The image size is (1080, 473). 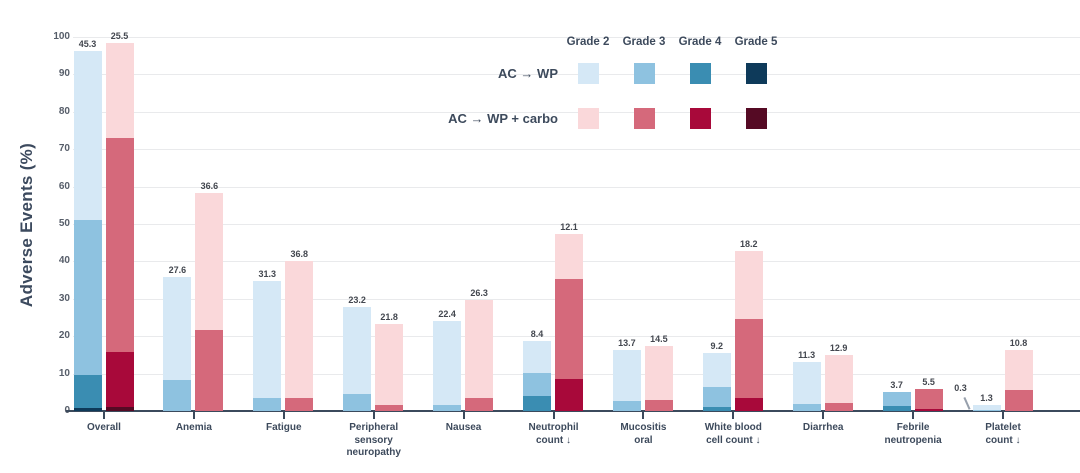 What do you see at coordinates (64, 298) in the screenshot?
I see `y-axis-tick-label: 30` at bounding box center [64, 298].